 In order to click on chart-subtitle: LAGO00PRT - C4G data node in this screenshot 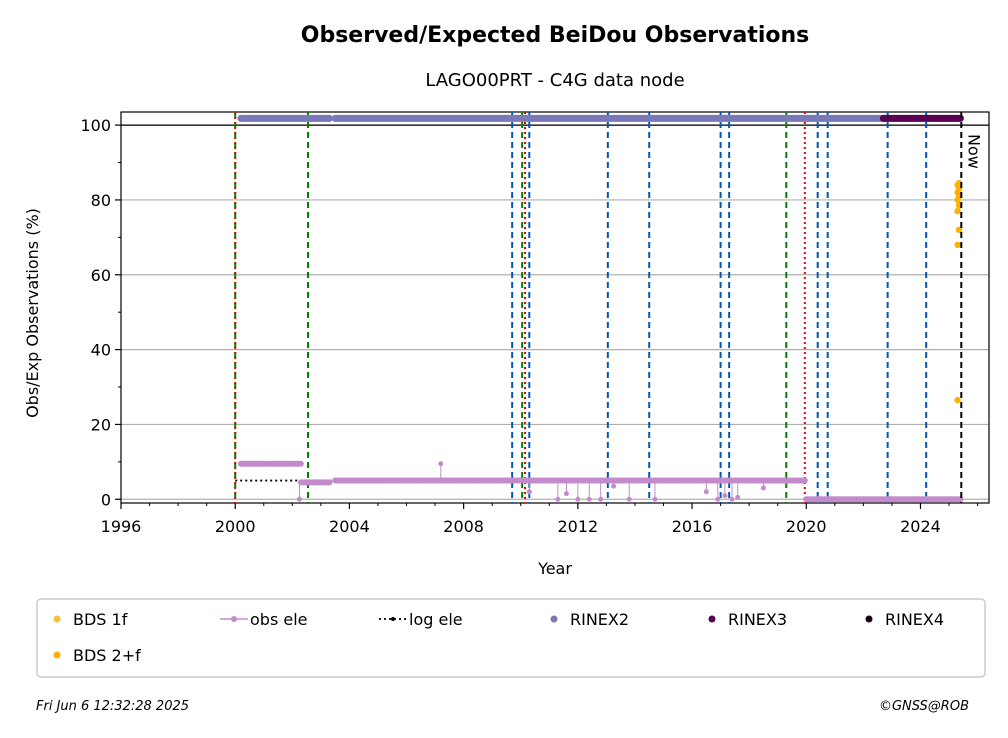, I will do `click(554, 80)`.